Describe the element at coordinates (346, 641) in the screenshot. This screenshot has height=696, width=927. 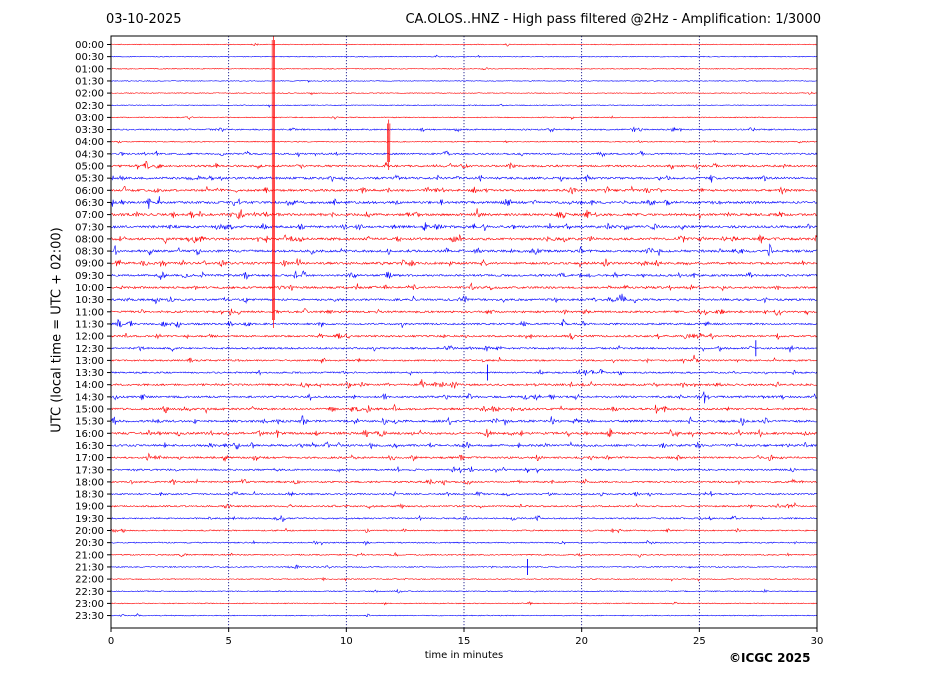
I see `x-tick-label: 10` at that location.